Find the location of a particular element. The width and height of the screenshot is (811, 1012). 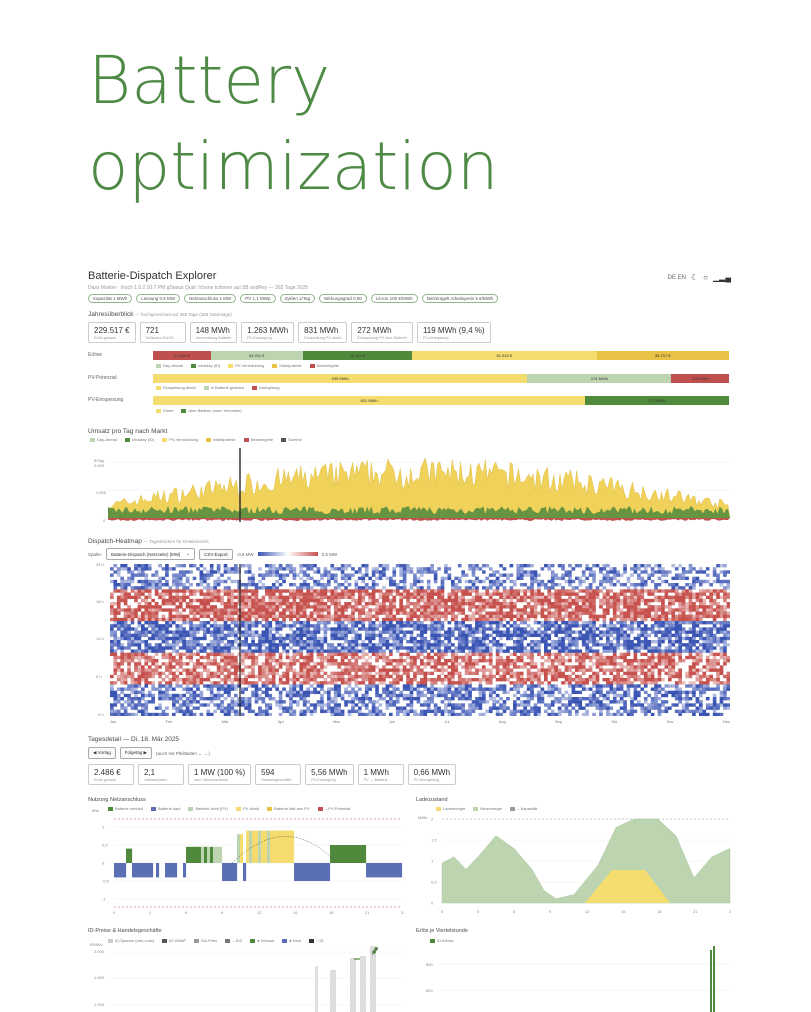

bar-segment: 55.707 € is located at coordinates (662, 355).